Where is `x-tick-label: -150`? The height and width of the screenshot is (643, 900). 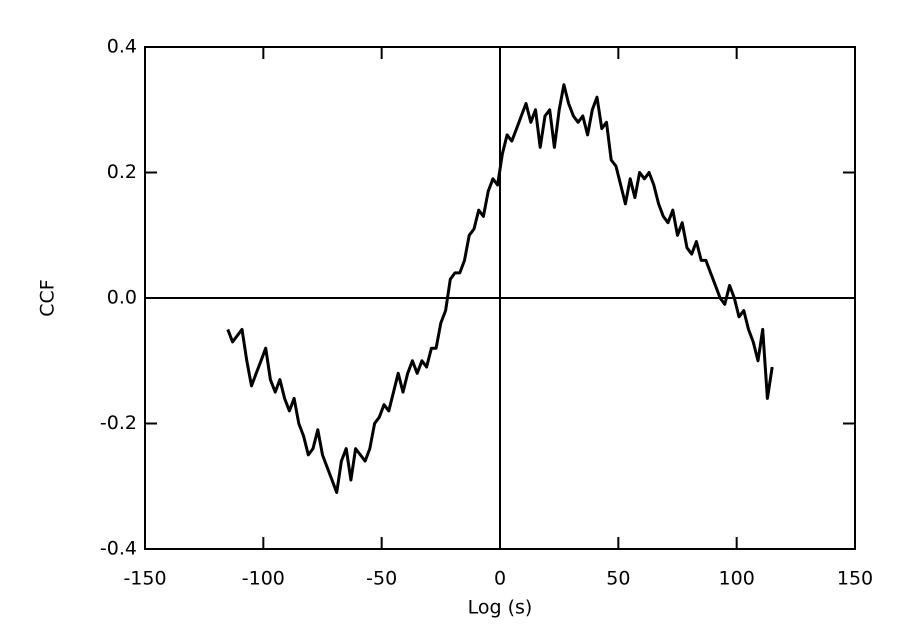 x-tick-label: -150 is located at coordinates (144, 579).